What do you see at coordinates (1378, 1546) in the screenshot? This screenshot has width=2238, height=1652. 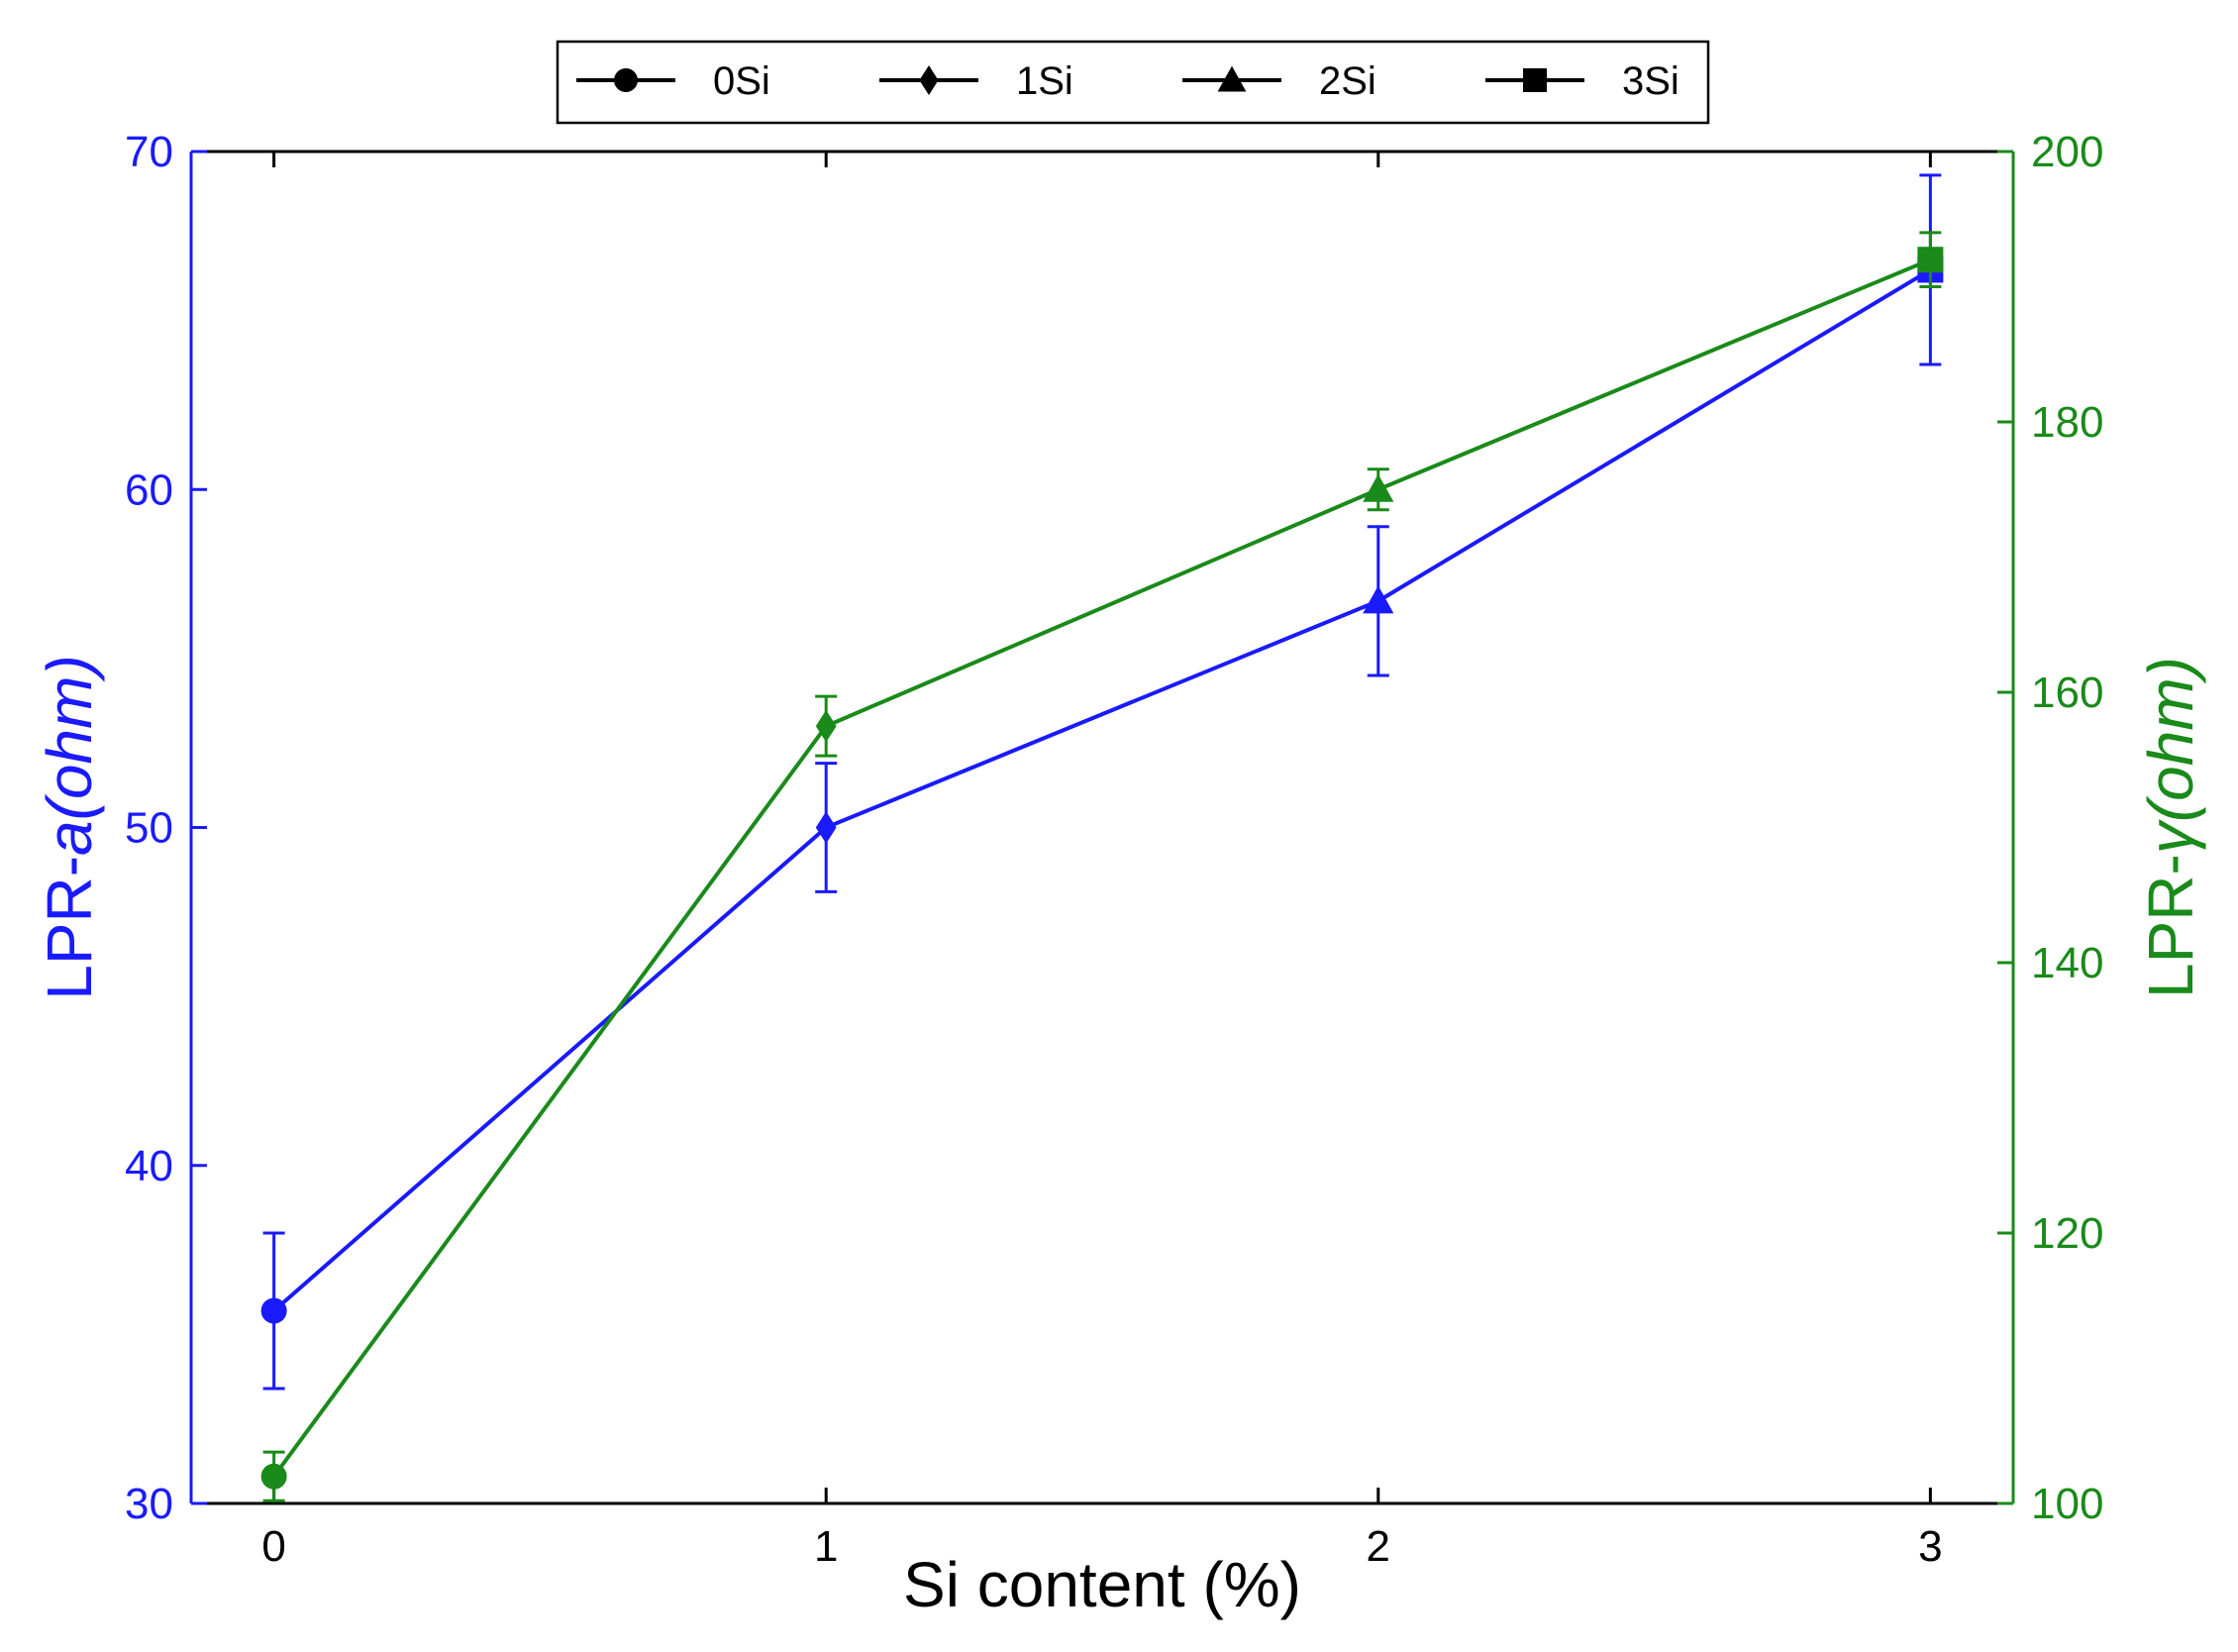 I see `x-tick-label: 2` at bounding box center [1378, 1546].